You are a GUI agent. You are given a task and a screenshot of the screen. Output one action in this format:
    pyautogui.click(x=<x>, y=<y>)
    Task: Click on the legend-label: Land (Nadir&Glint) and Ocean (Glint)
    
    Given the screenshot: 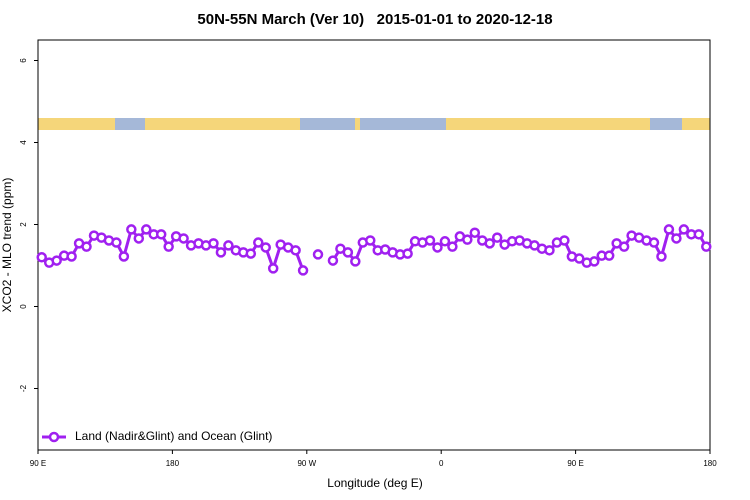 What is the action you would take?
    pyautogui.click(x=173, y=436)
    